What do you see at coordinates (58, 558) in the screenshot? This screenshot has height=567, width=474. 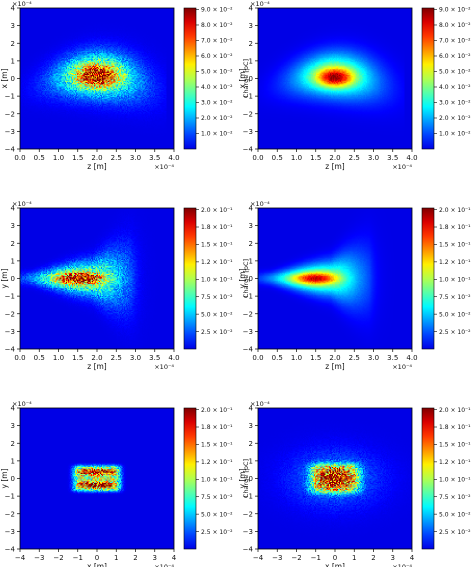 I see `x-tick-label: −2` at bounding box center [58, 558].